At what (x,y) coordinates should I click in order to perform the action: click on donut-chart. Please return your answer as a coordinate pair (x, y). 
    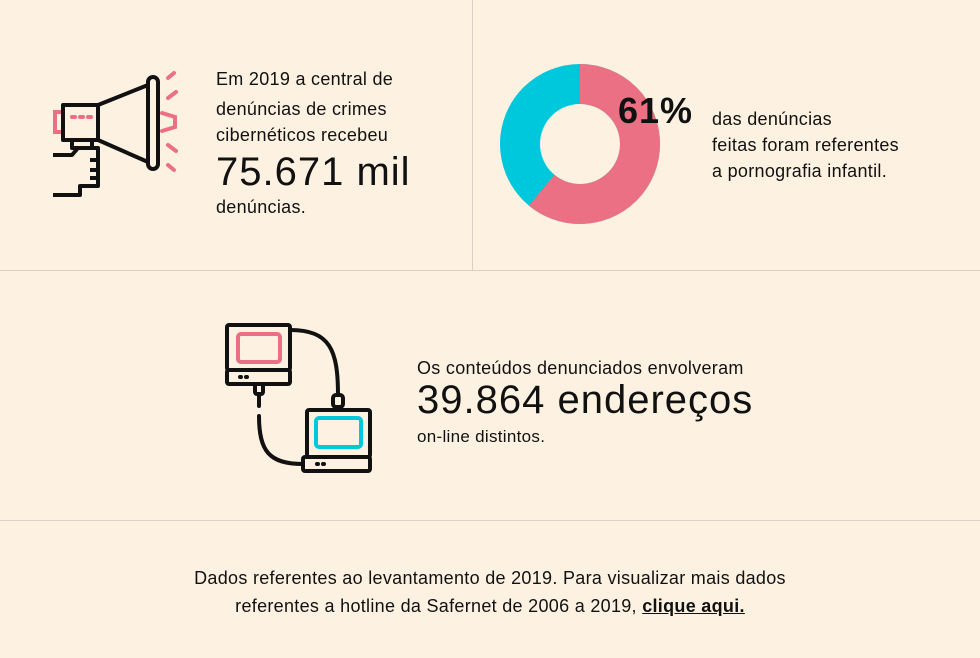
    Looking at the image, I should click on (580, 144).